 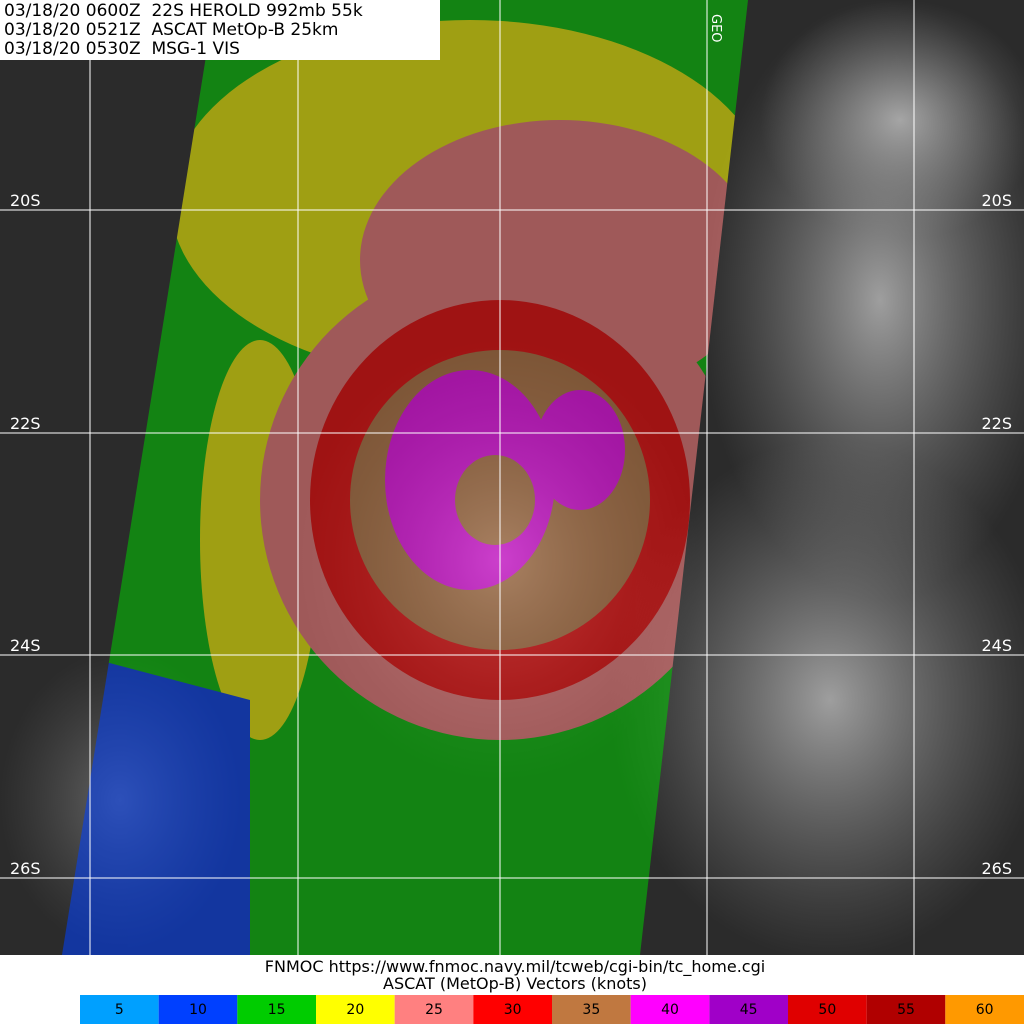 I want to click on header-box, so click(x=220, y=30).